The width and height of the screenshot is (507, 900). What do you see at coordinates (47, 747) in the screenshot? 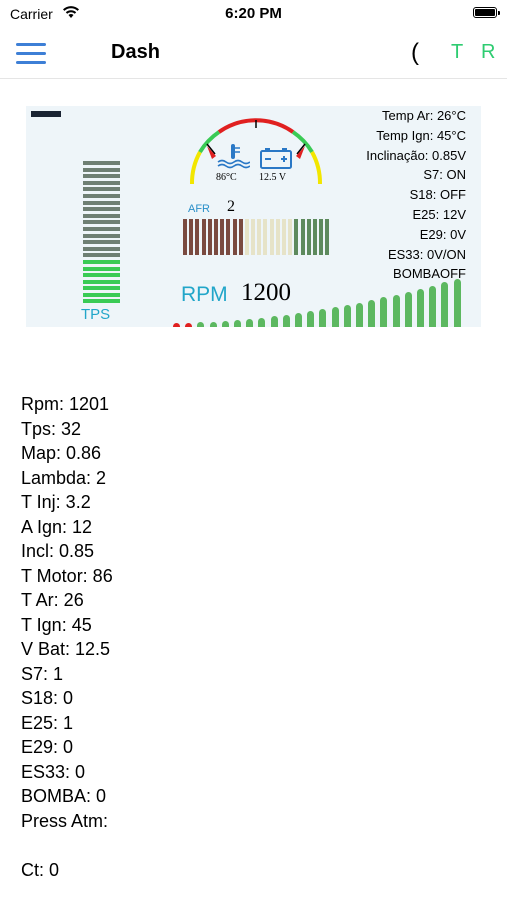
I see `e29-row: E29: 0` at bounding box center [47, 747].